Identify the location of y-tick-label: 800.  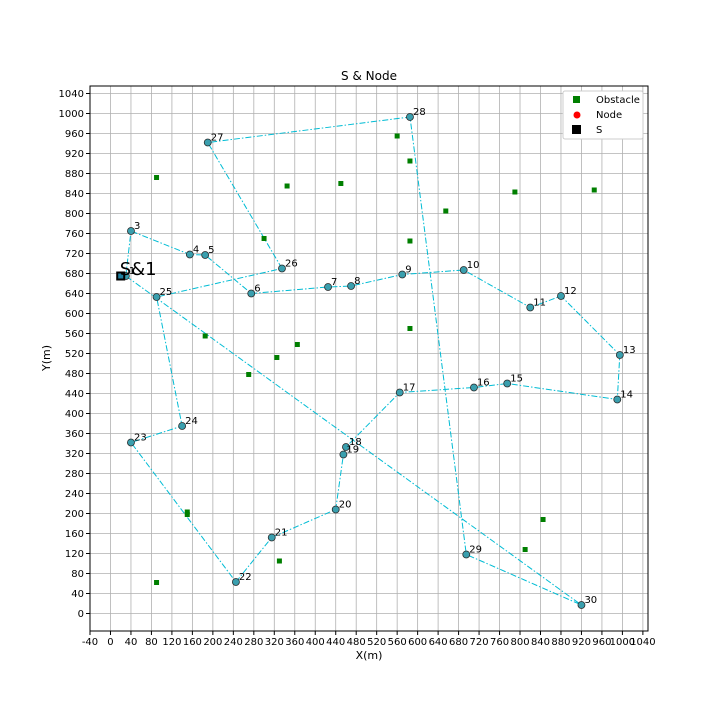
(74, 214).